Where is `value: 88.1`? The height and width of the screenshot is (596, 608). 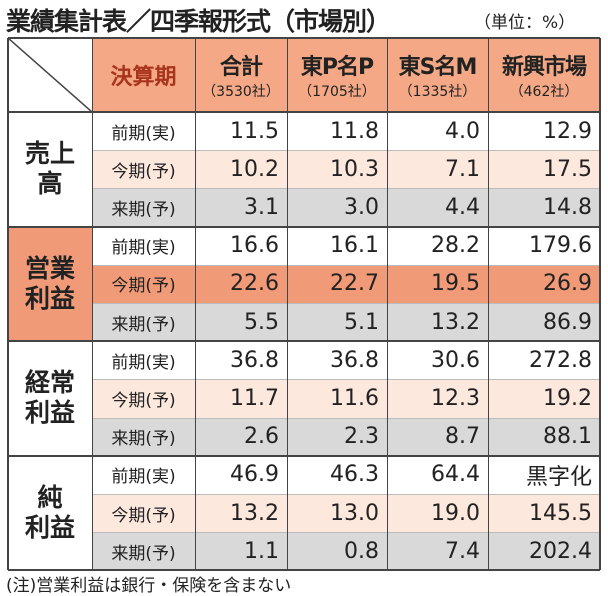 value: 88.1 is located at coordinates (544, 436).